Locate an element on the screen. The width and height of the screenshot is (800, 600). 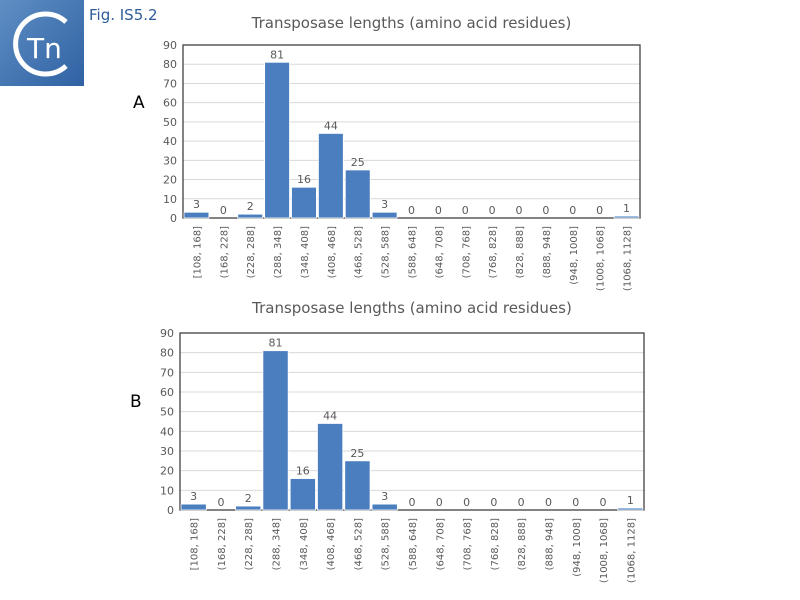
x-tick-label: (528, 588] is located at coordinates (386, 544).